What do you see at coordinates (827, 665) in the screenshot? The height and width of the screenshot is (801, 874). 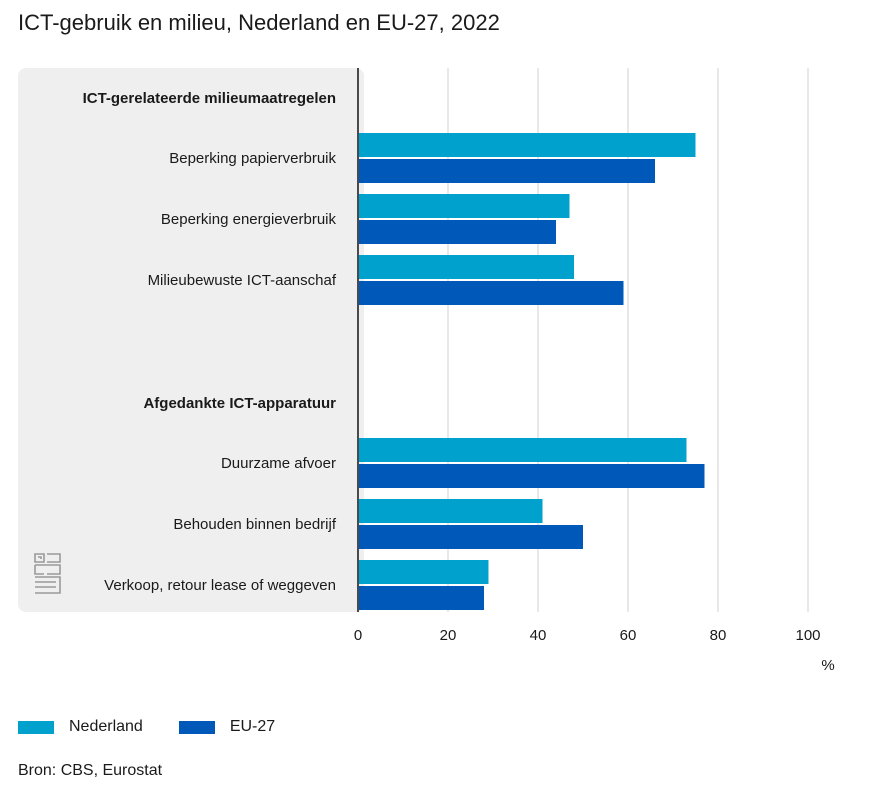 I see `x-axis-label: %` at bounding box center [827, 665].